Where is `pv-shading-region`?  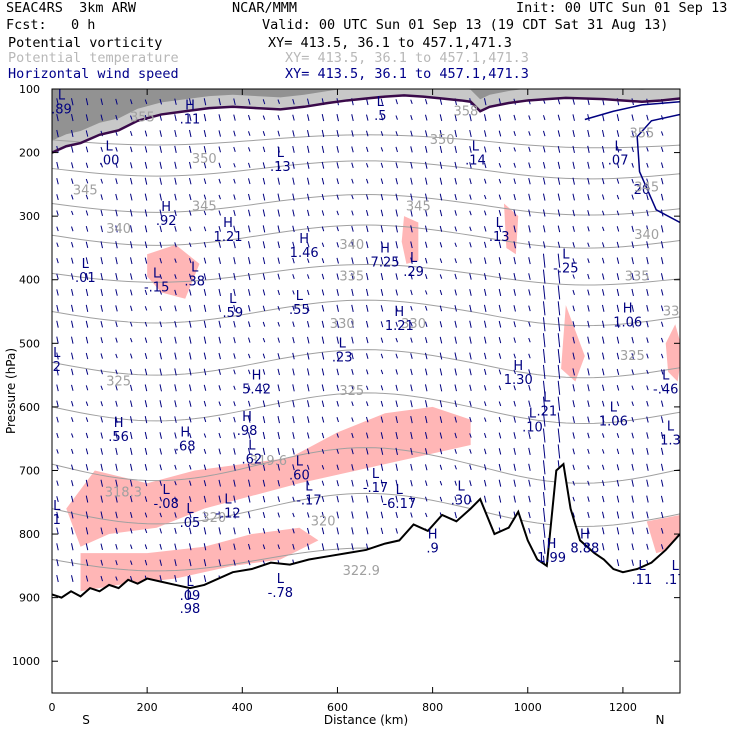
pv-shading-region is located at coordinates (268, 476).